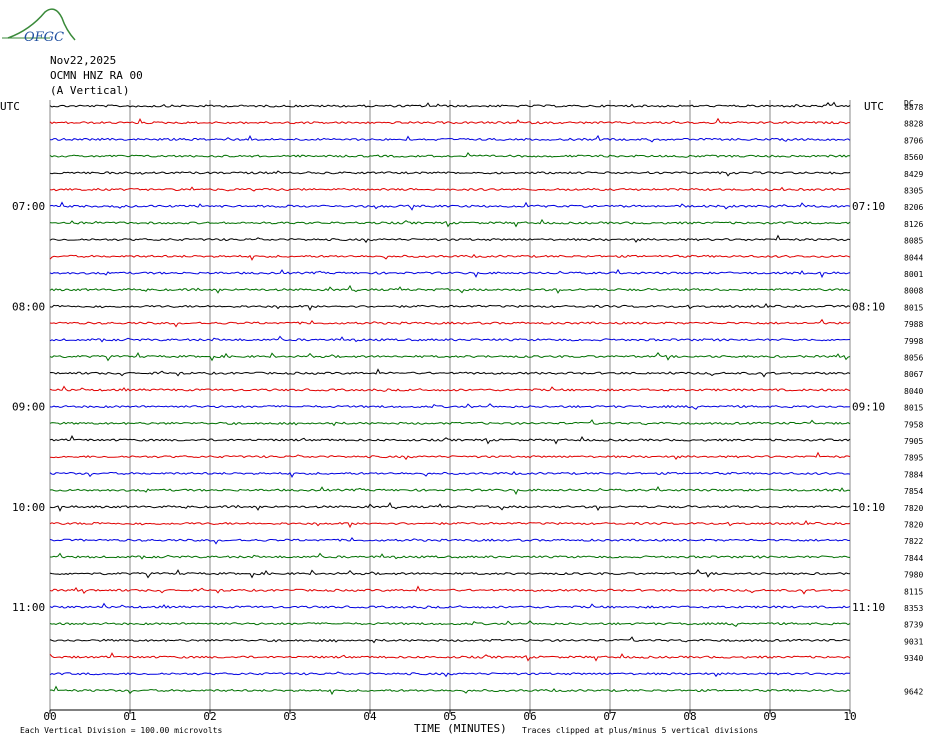 Image resolution: width=930 pixels, height=748 pixels. What do you see at coordinates (913, 692) in the screenshot?
I see `dc-value: 9642` at bounding box center [913, 692].